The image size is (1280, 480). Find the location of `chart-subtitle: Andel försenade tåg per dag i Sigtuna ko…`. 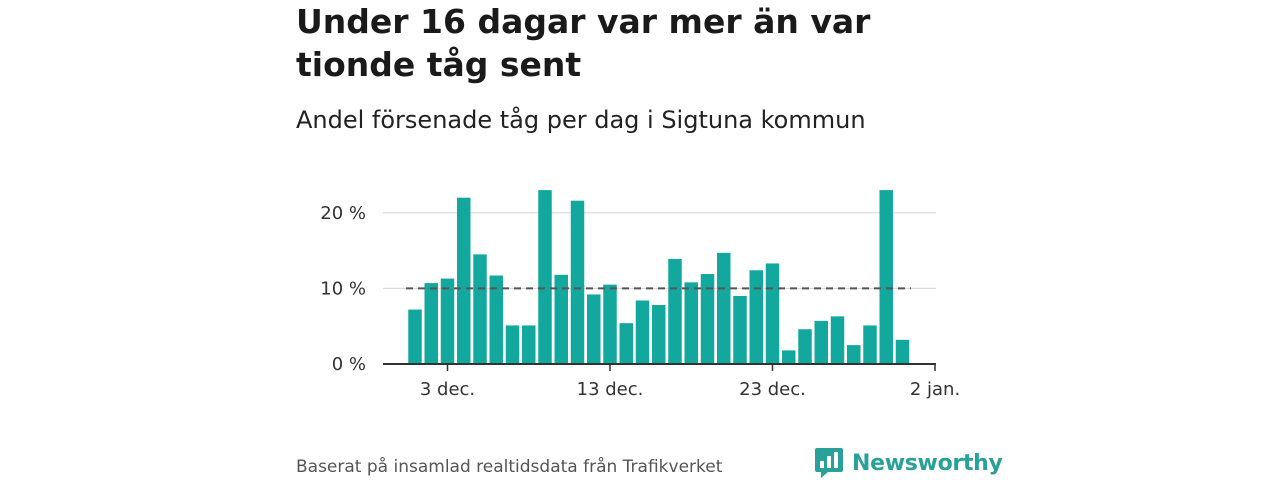

chart-subtitle: Andel försenade tåg per dag i Sigtuna ko… is located at coordinates (581, 120).